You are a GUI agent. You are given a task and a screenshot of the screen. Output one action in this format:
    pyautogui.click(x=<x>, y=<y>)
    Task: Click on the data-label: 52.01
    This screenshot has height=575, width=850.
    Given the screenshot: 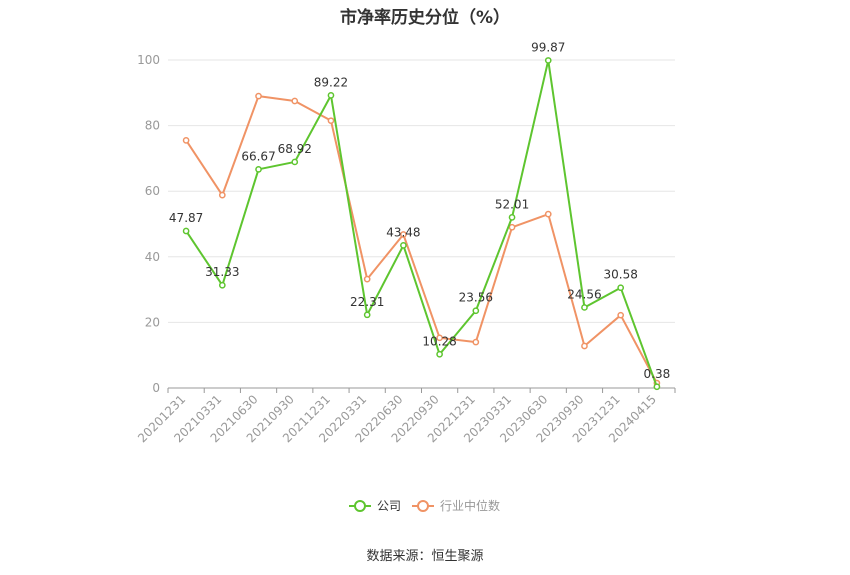 What is the action you would take?
    pyautogui.click(x=512, y=204)
    